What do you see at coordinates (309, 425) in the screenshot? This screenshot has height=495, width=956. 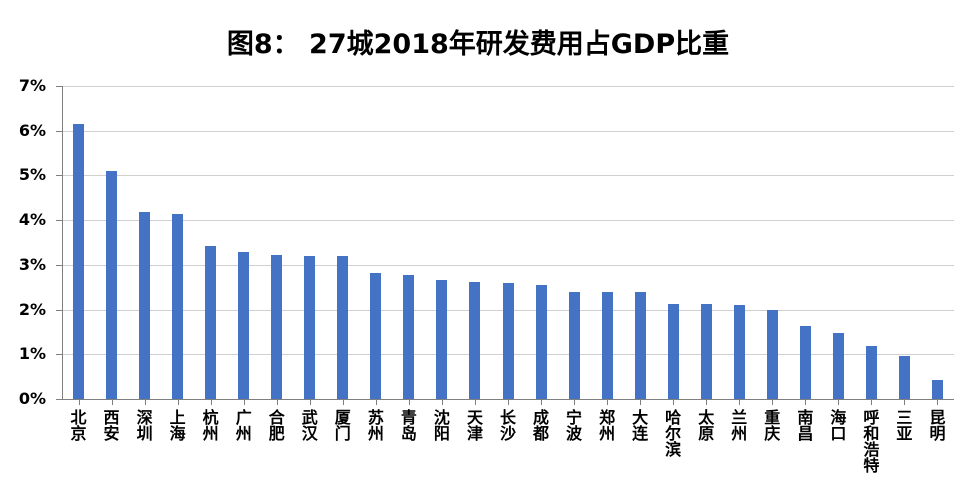 I see `x-tick-label: 武汉` at bounding box center [309, 425].